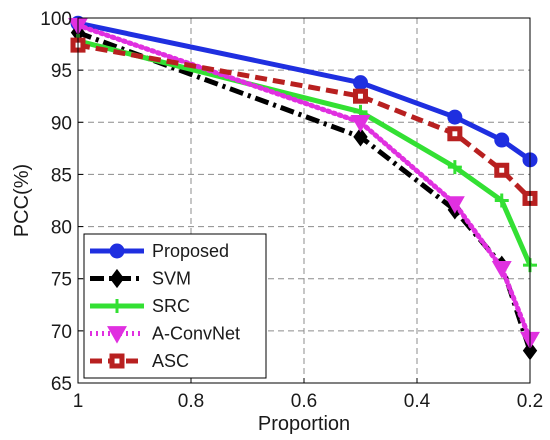  Describe the element at coordinates (171, 306) in the screenshot. I see `legend-label: SRC` at that location.